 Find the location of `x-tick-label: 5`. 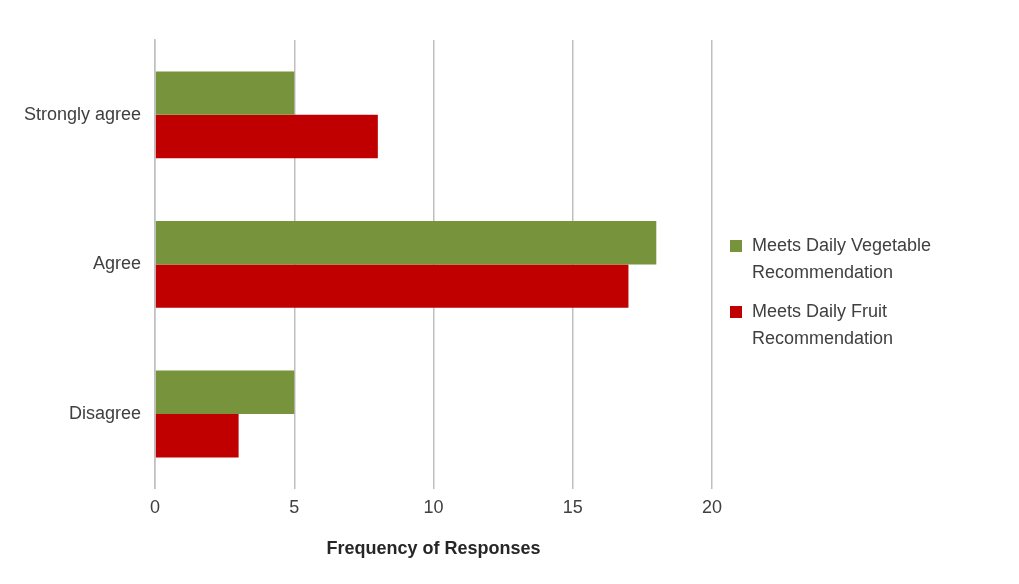

x-tick-label: 5 is located at coordinates (294, 506).